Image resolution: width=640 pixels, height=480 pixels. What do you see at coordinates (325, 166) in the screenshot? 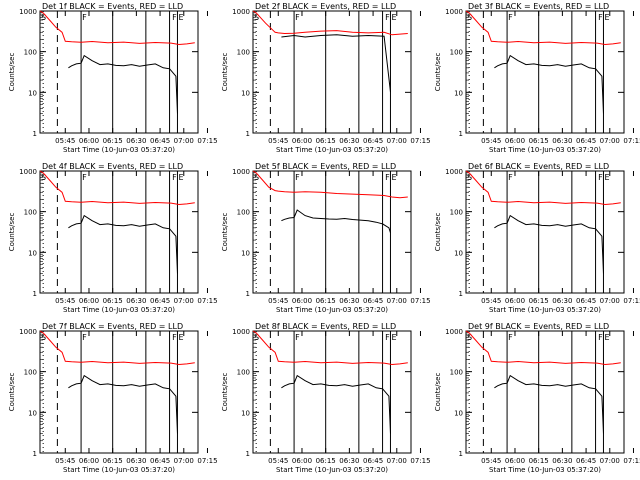
I see `panel-title: Det 5f BLACK = Events, RED = LLD` at bounding box center [325, 166].